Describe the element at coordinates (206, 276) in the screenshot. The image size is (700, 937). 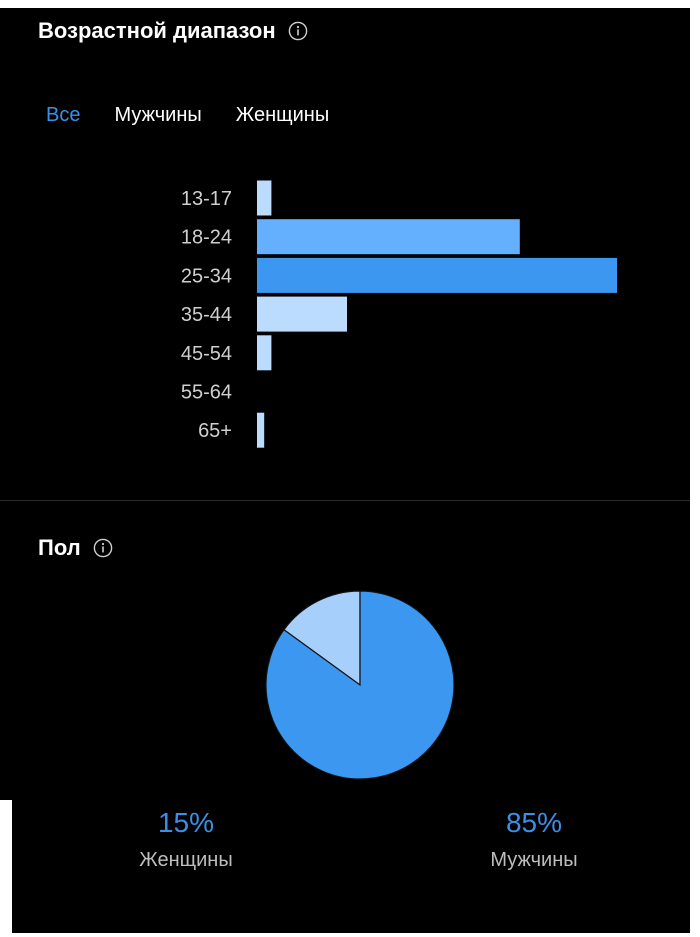
I see `age-tick-label: 25-34` at that location.